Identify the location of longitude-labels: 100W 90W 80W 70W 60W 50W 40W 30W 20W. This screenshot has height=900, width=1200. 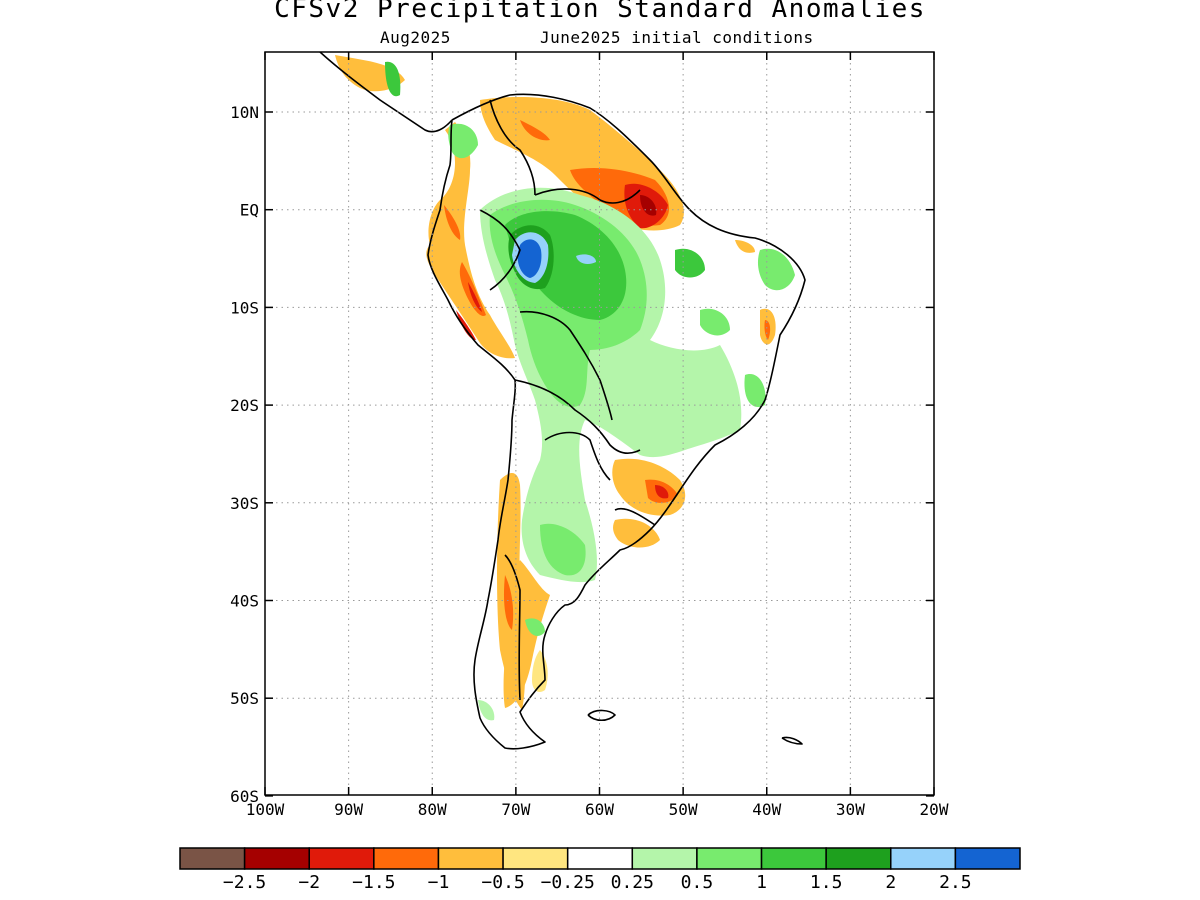
(597, 809).